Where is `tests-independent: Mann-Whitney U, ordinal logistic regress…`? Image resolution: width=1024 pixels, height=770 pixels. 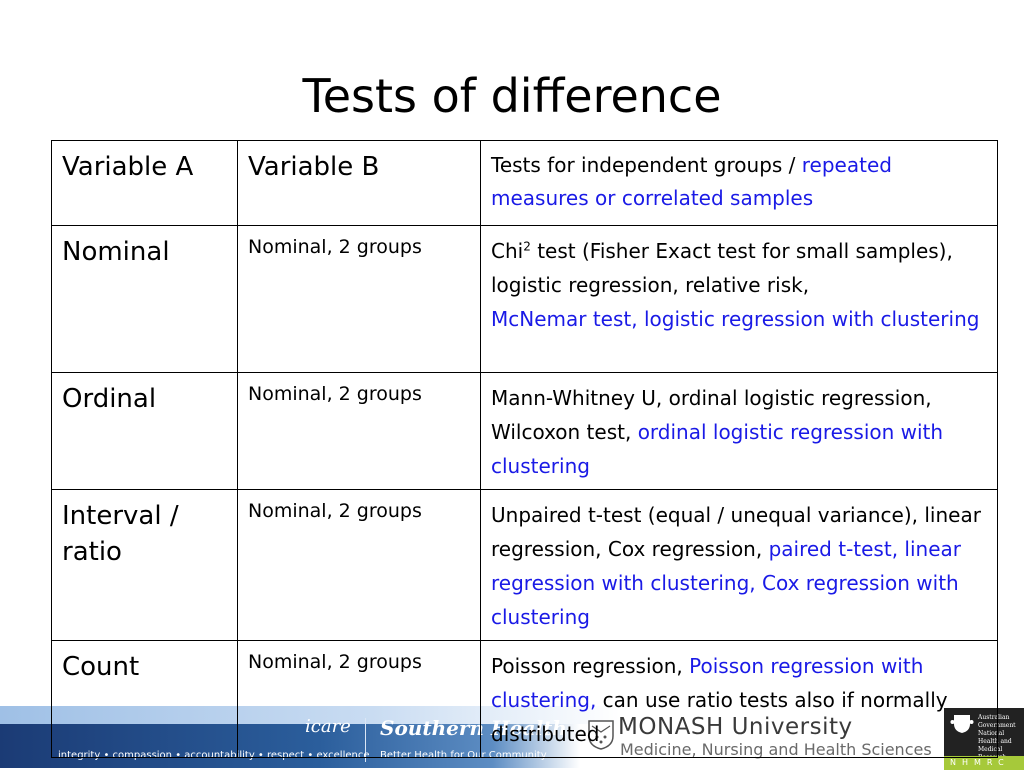 tests-independent: Mann-Whitney U, ordinal logistic regress… is located at coordinates (711, 415).